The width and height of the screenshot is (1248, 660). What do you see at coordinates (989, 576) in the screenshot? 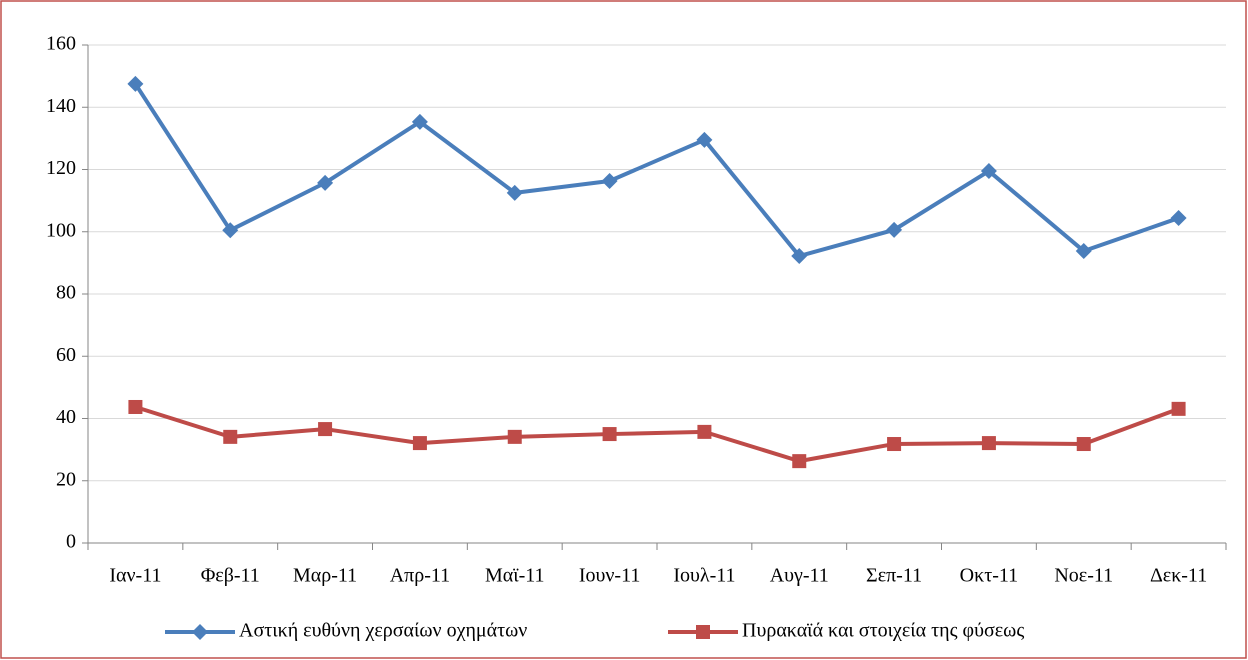
I see `x-tick-label: Οκτ-11` at bounding box center [989, 576].